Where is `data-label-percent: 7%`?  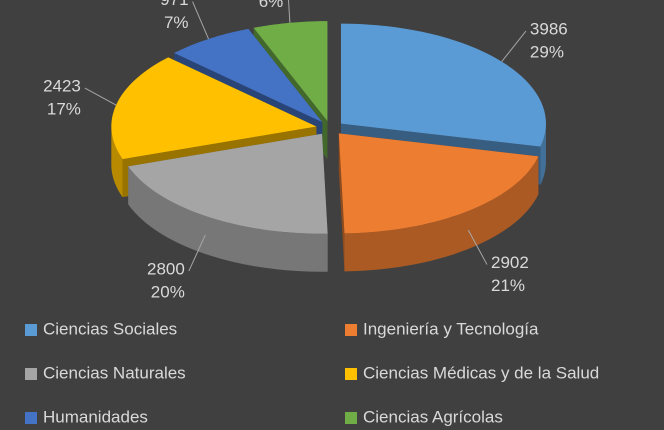
data-label-percent: 7% is located at coordinates (176, 22).